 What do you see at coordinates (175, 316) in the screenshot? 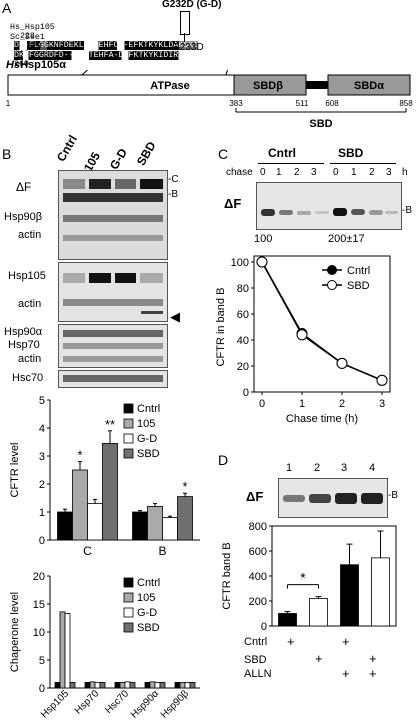
I see `arrow-icon: ◀` at bounding box center [175, 316].